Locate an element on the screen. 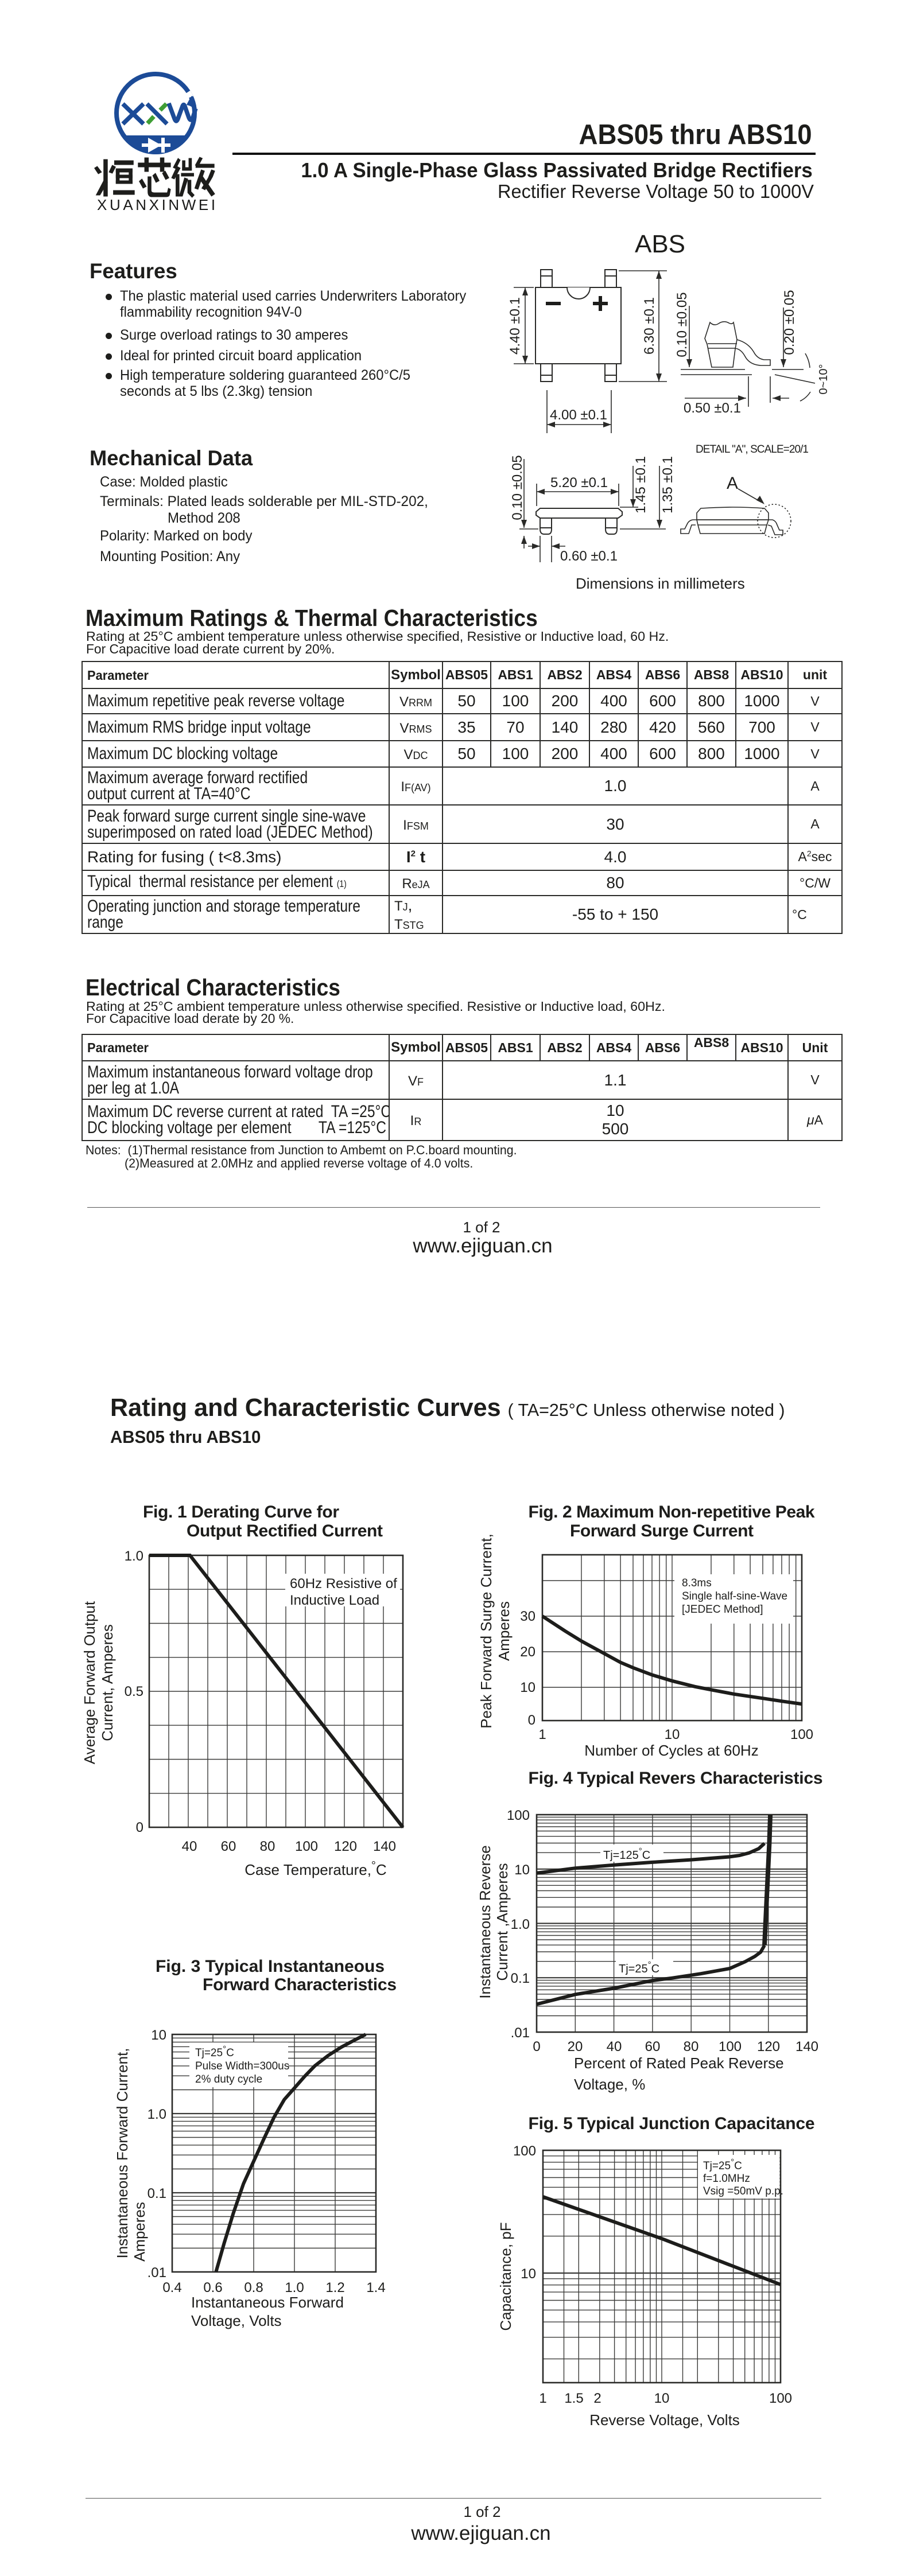 This screenshot has width=912, height=2576. svg-text: Fig. 1 Derating Curve for is located at coordinates (241, 1512).